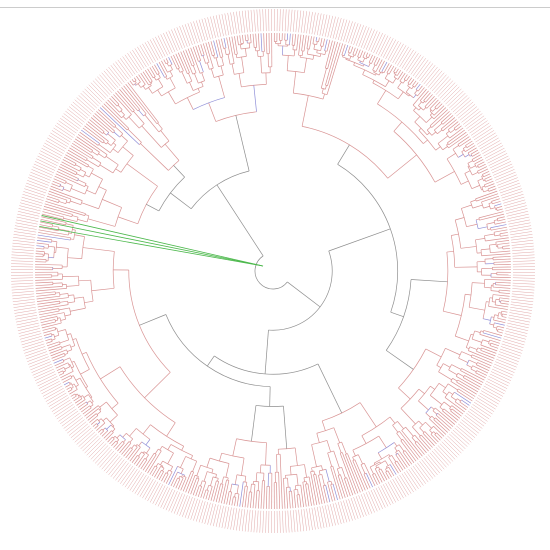 The height and width of the screenshot is (550, 550). I want to click on green-branch, so click(152, 243).